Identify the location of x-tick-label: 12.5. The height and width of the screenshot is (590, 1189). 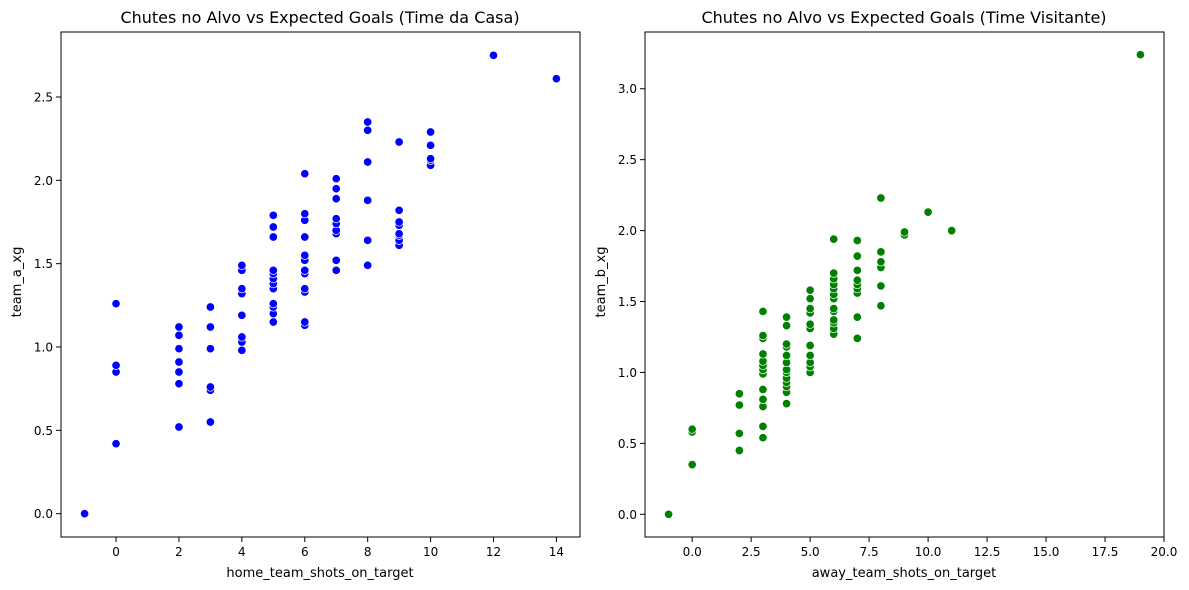
(987, 552).